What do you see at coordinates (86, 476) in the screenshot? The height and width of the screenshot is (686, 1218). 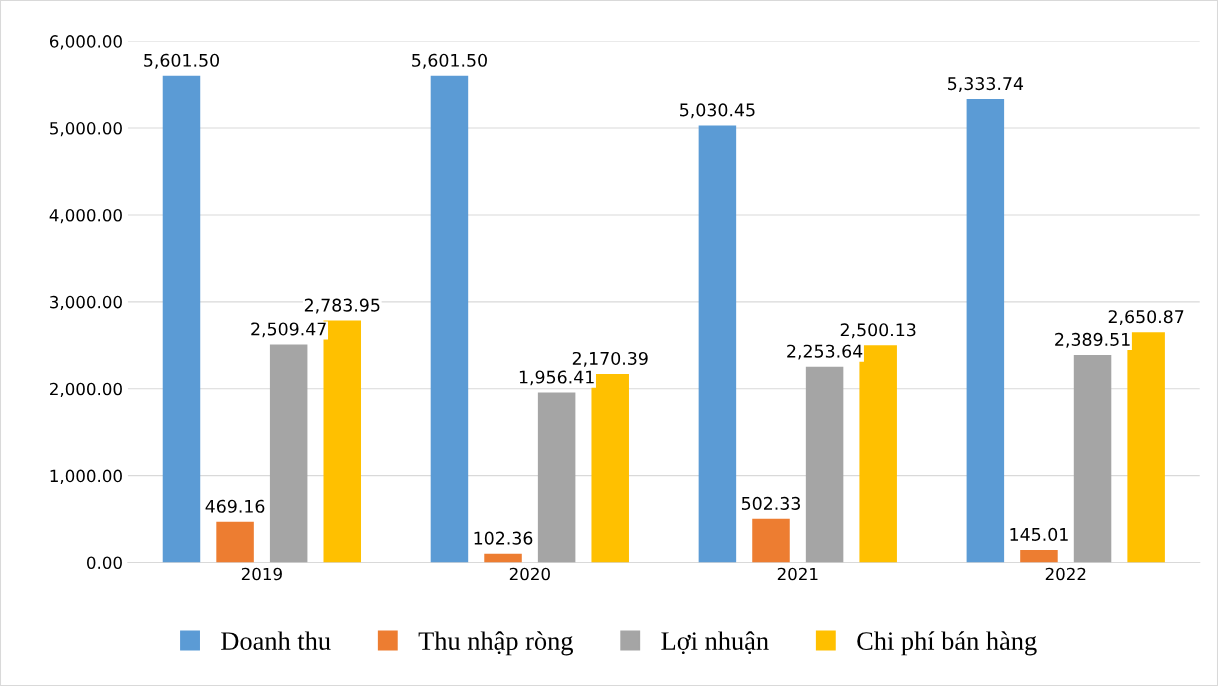 I see `y-tick-label: 1,000.00` at bounding box center [86, 476].